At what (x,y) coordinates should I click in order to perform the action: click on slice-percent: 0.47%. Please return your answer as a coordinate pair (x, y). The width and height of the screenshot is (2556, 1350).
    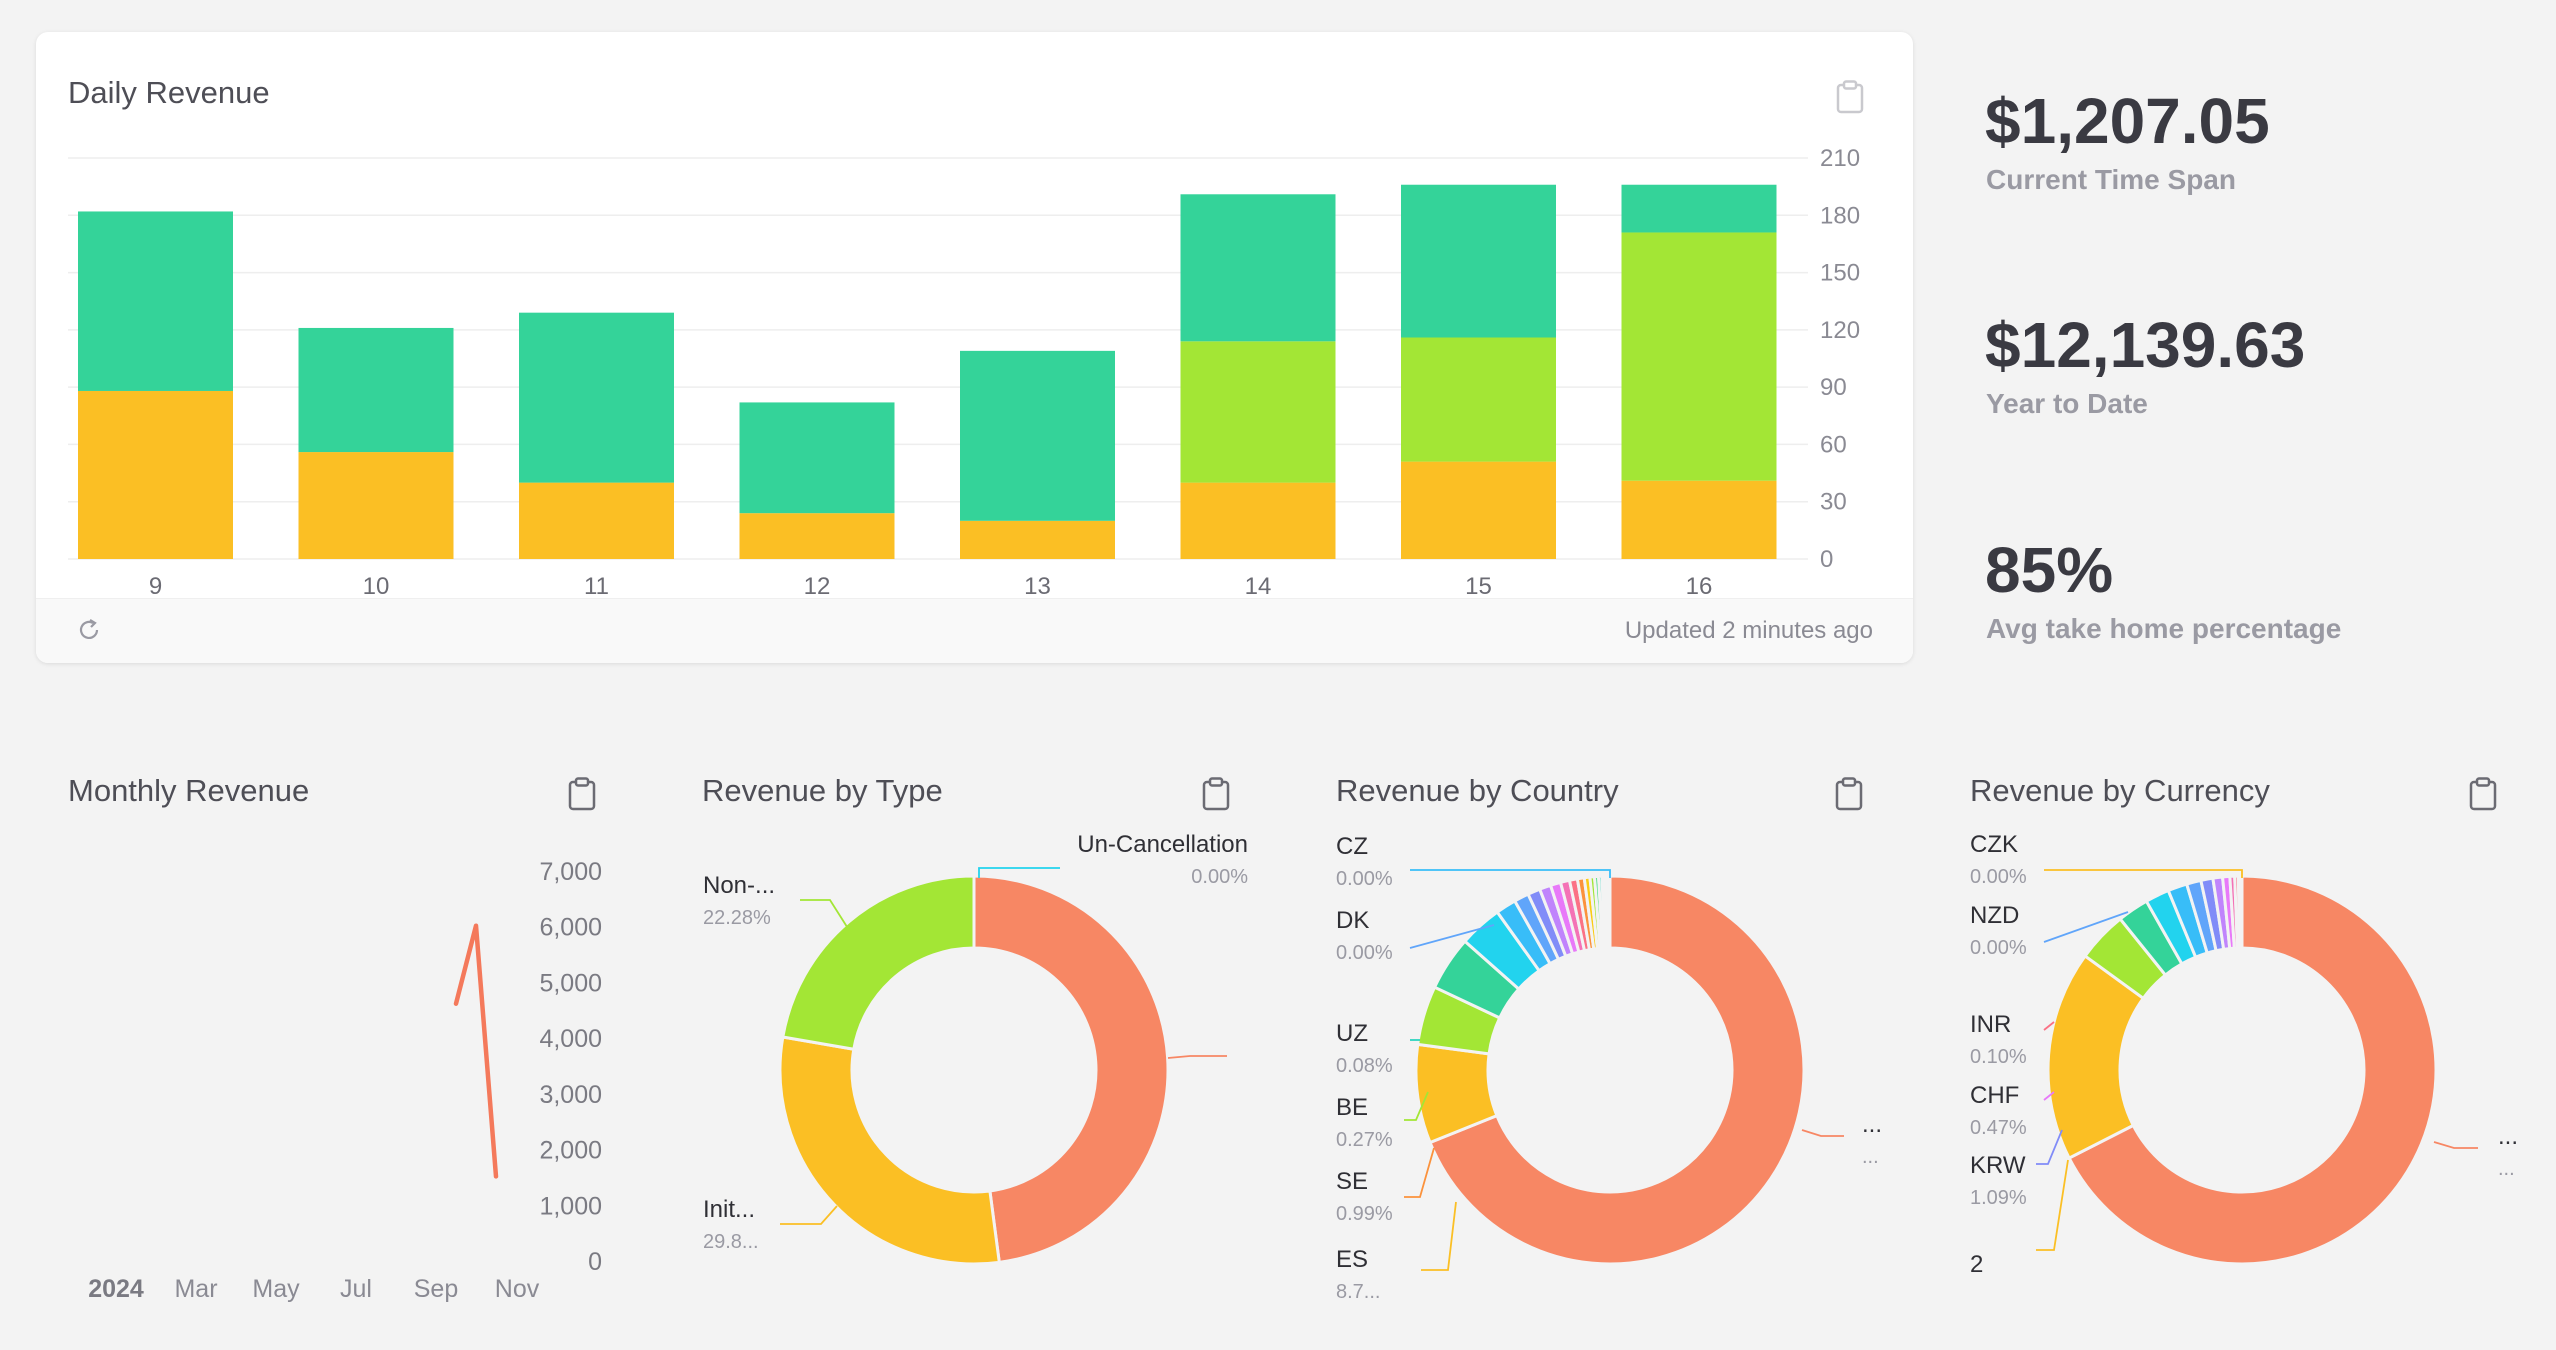
    Looking at the image, I should click on (1998, 1128).